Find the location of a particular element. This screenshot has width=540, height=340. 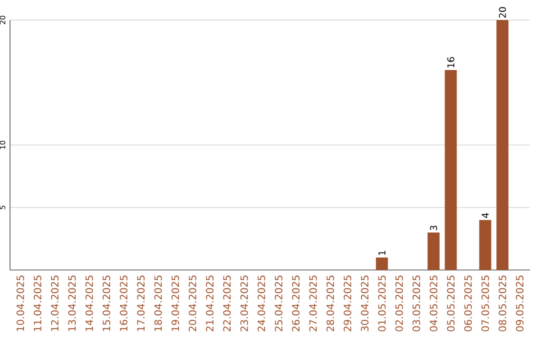

x-tick-label: 01.05.2025 is located at coordinates (382, 304).